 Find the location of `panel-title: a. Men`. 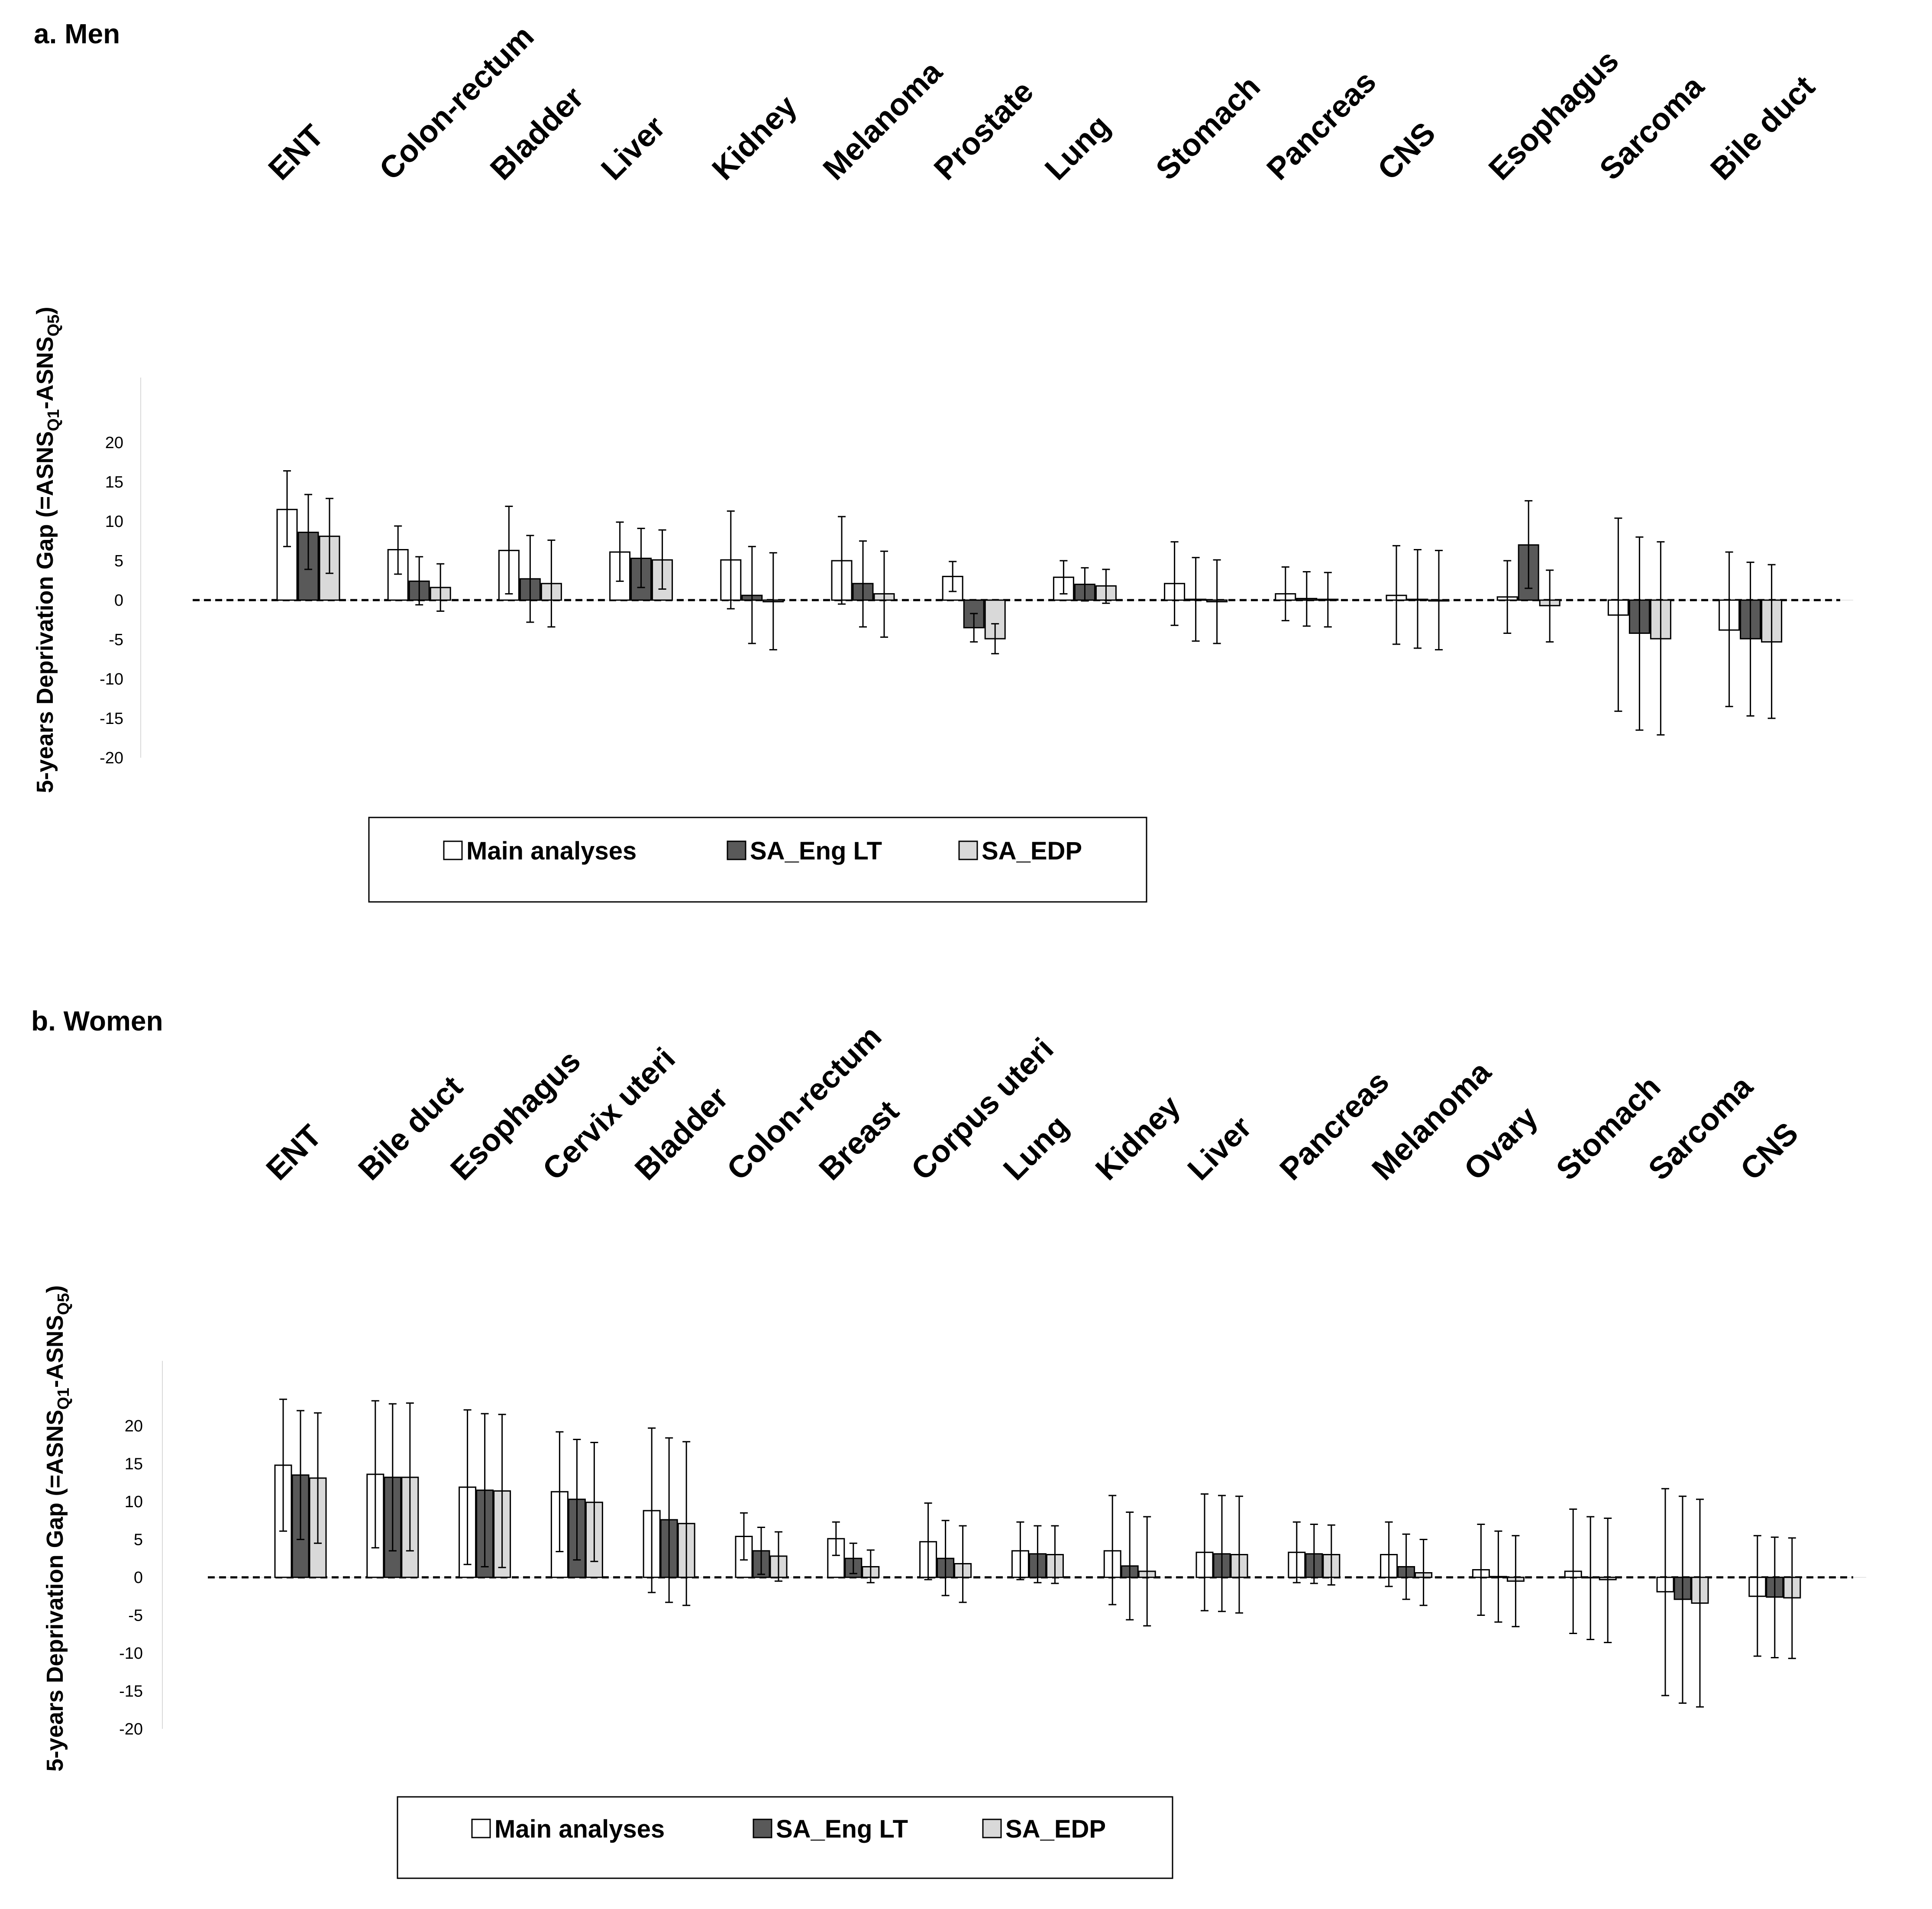

panel-title: a. Men is located at coordinates (77, 33).